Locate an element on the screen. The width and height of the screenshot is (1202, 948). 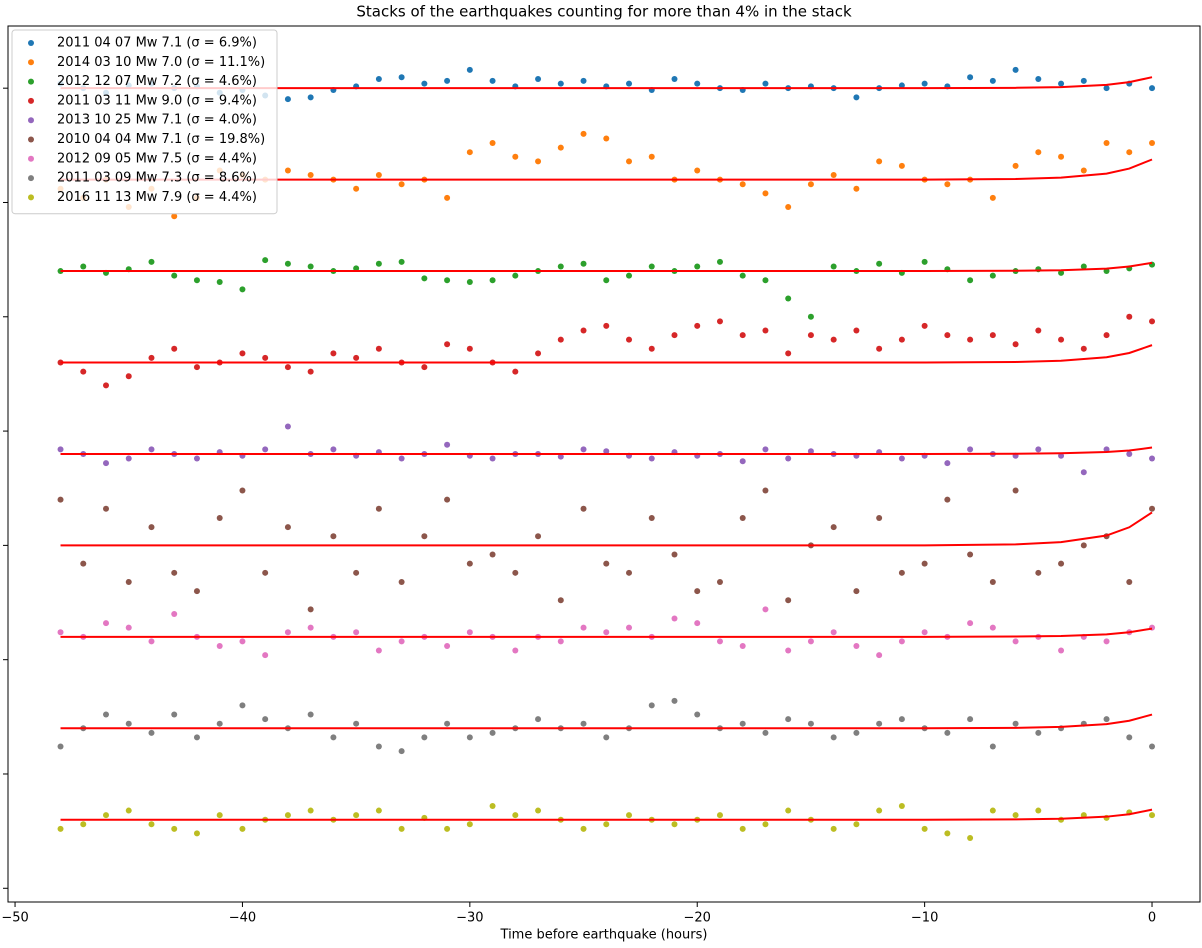
legend-marker is located at coordinates (31, 139).